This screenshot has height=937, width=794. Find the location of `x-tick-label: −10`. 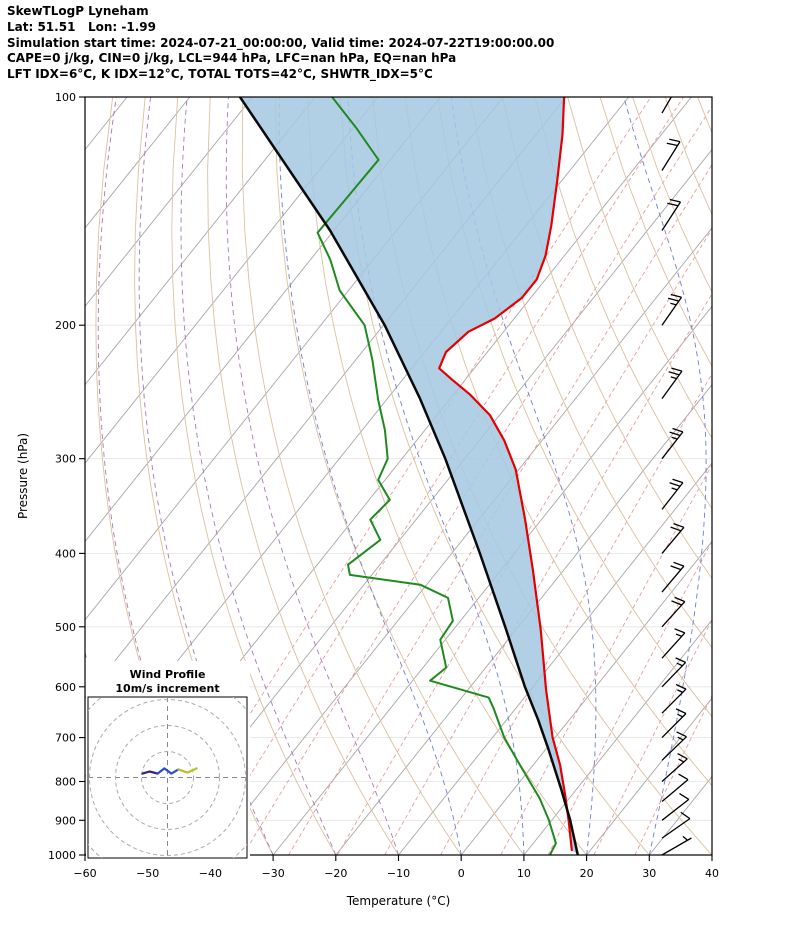

x-tick-label: −10 is located at coordinates (398, 873).